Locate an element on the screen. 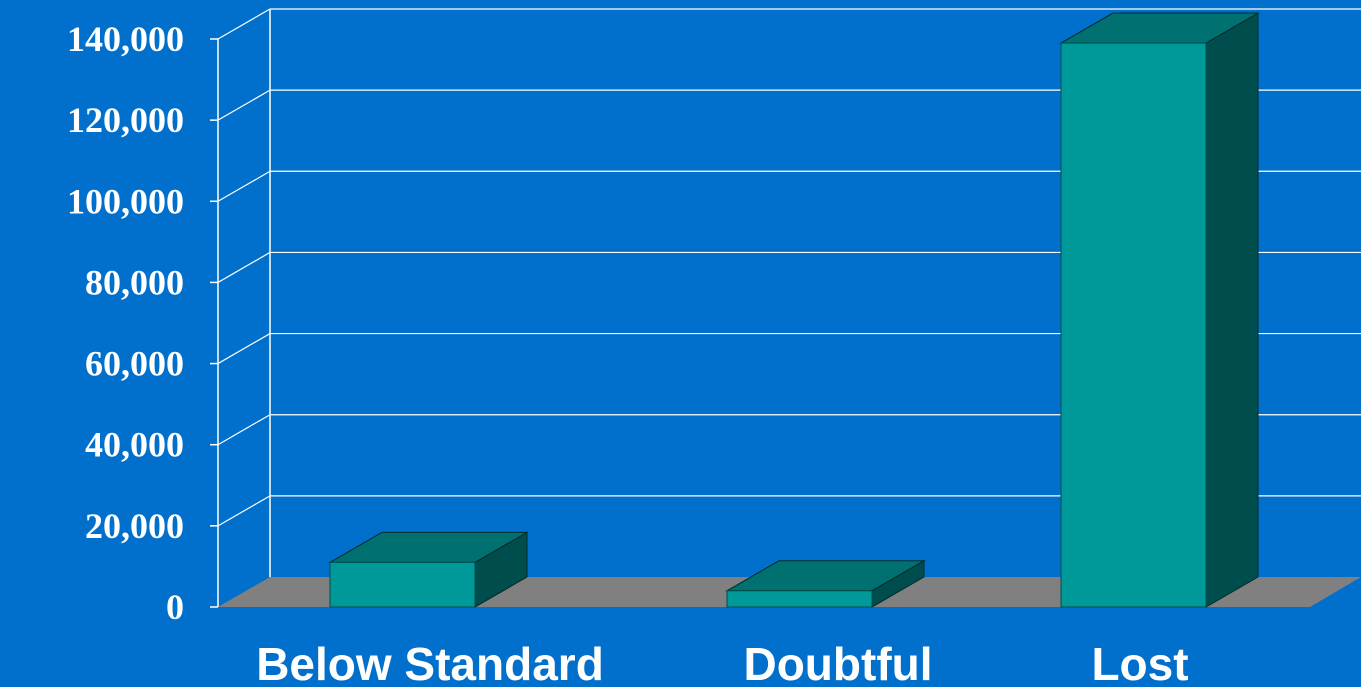  y-tick-label: 100,000 is located at coordinates (125, 201).